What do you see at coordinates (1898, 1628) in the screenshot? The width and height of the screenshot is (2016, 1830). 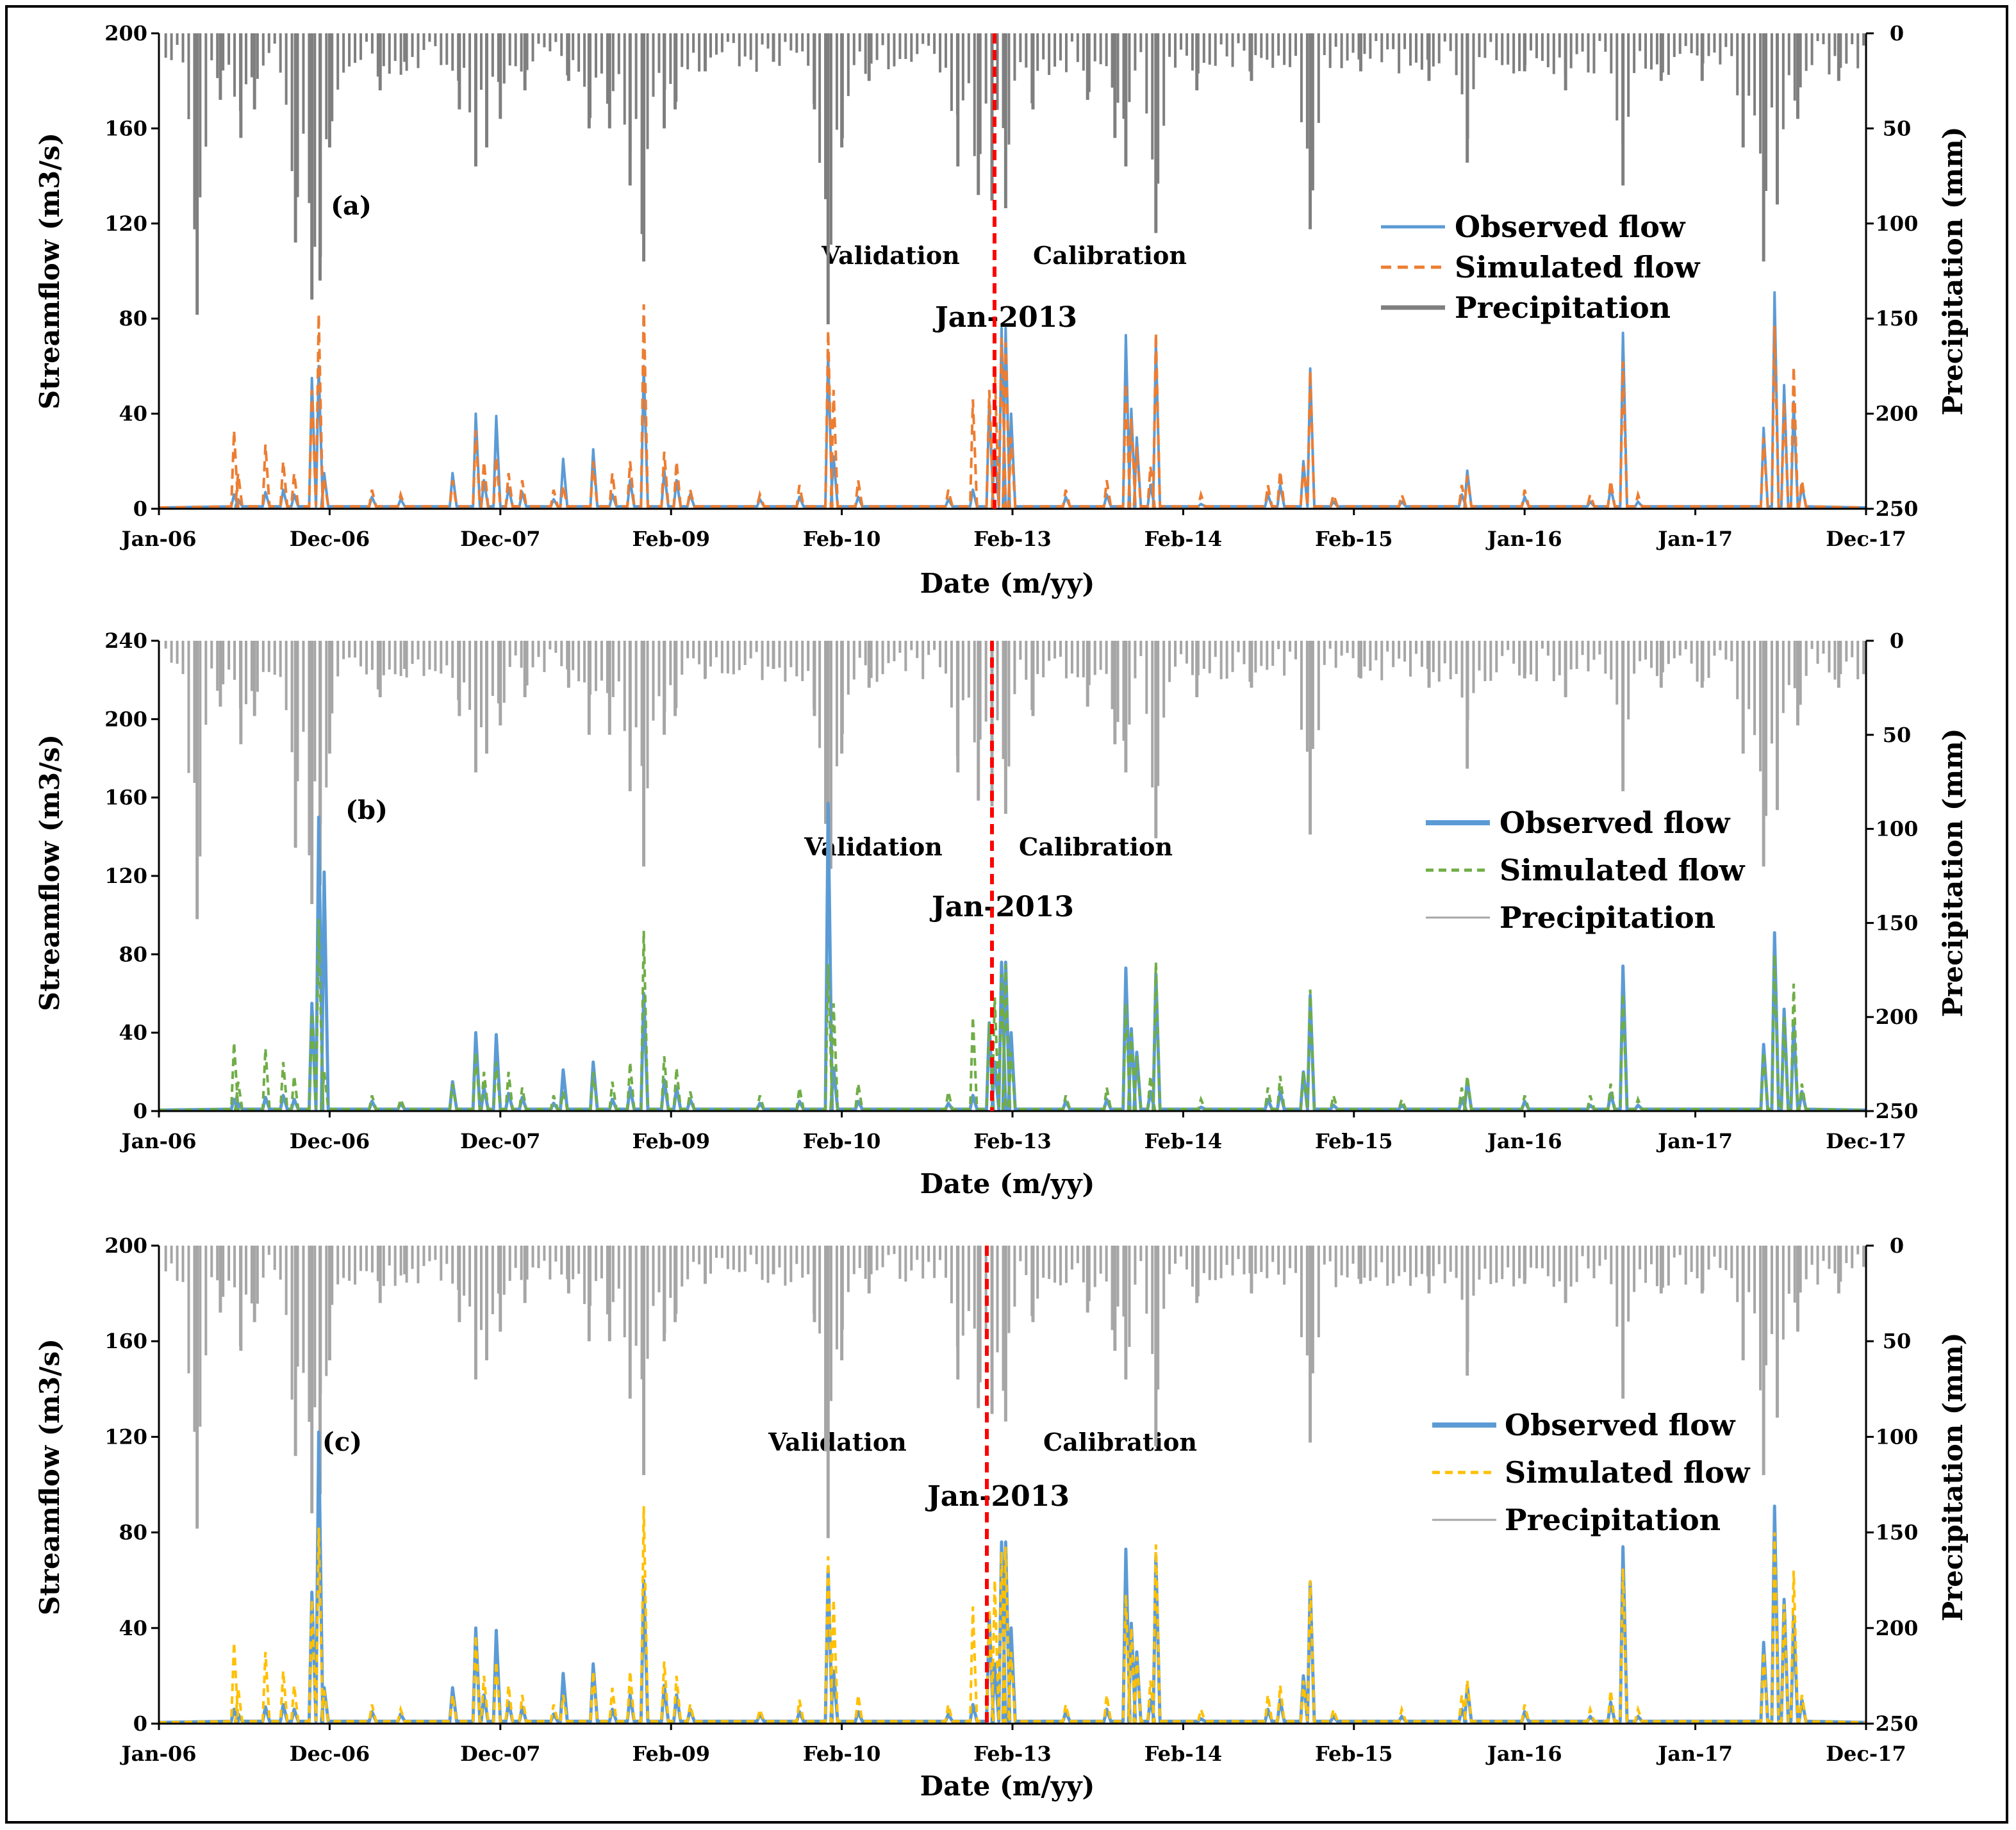 I see `y2-tick-label: 200` at bounding box center [1898, 1628].